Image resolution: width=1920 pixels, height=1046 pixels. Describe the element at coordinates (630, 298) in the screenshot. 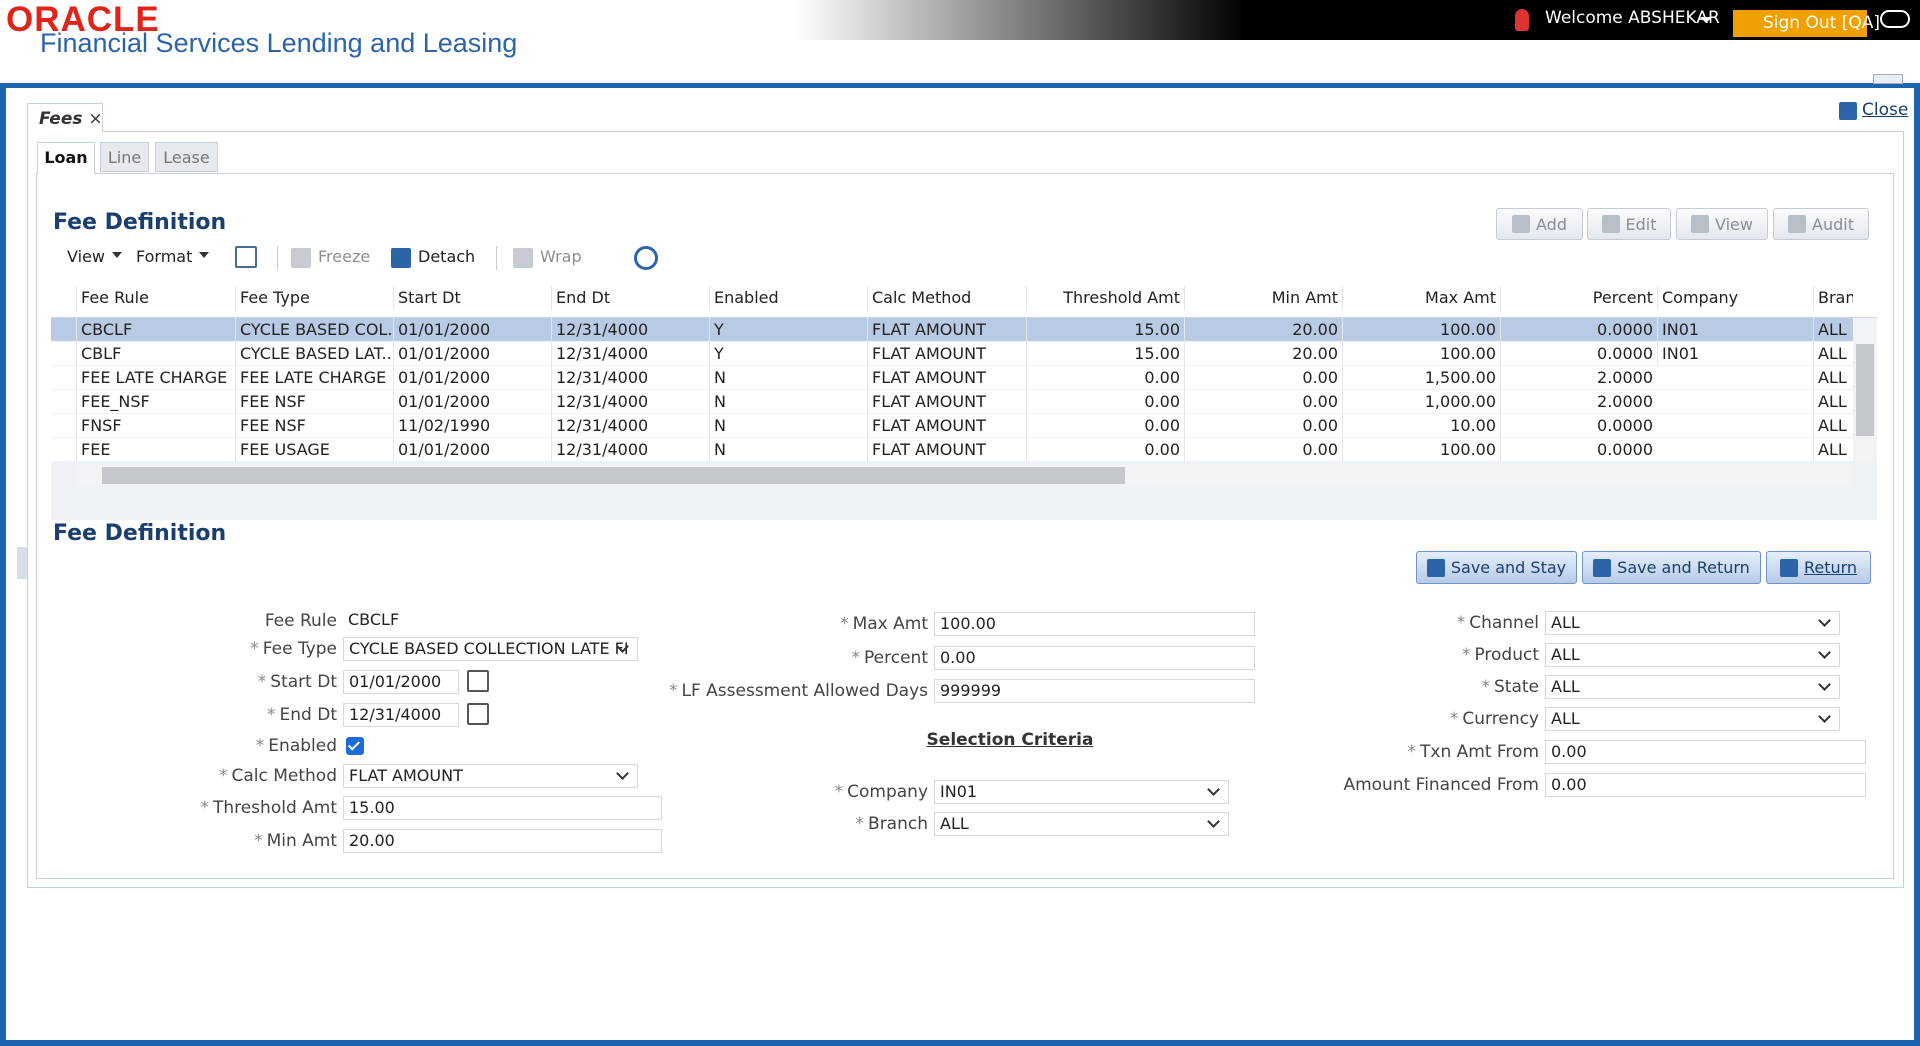

I see `column-header: End Dt` at that location.